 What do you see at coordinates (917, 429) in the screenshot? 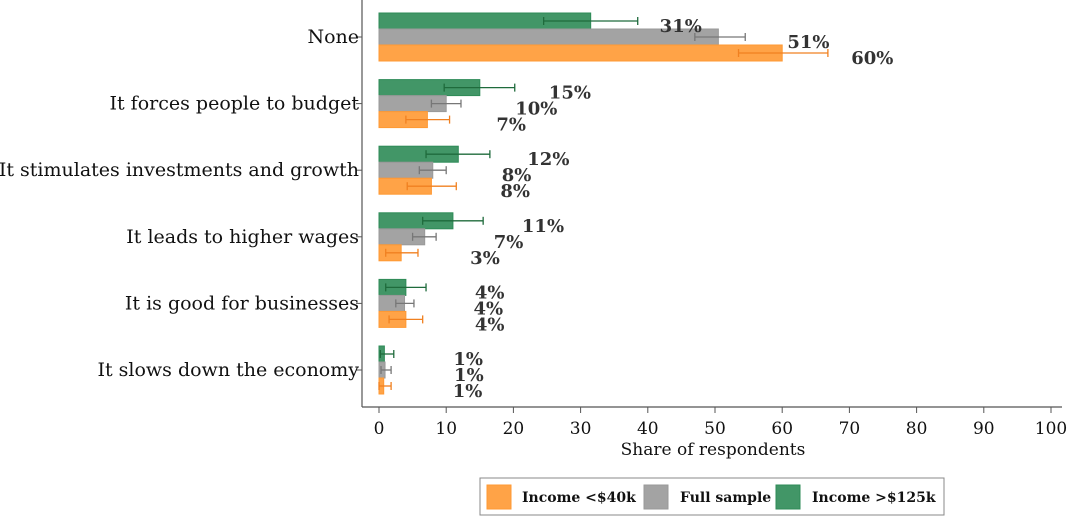
I see `x-tick-label: 80` at bounding box center [917, 429].